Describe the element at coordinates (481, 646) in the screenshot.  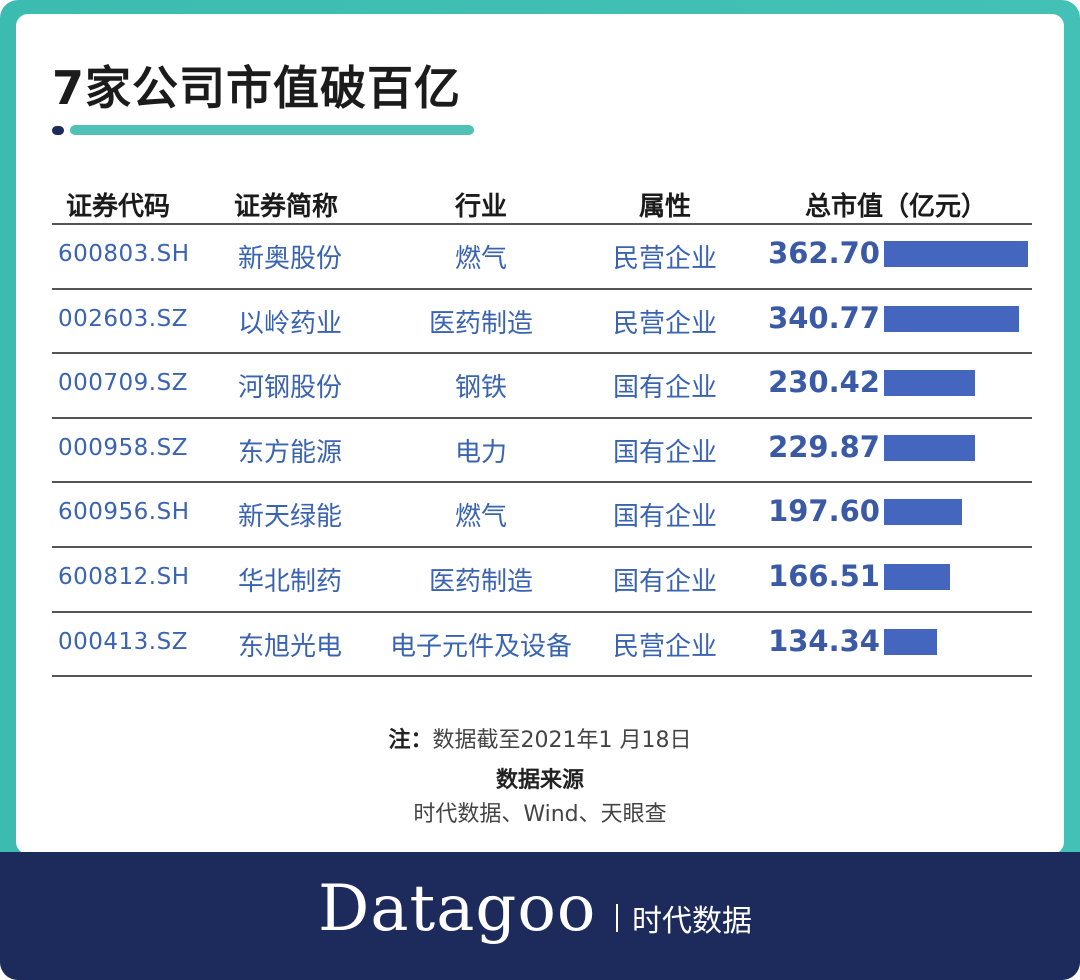
I see `cell-industry: 电子元件及设备` at that location.